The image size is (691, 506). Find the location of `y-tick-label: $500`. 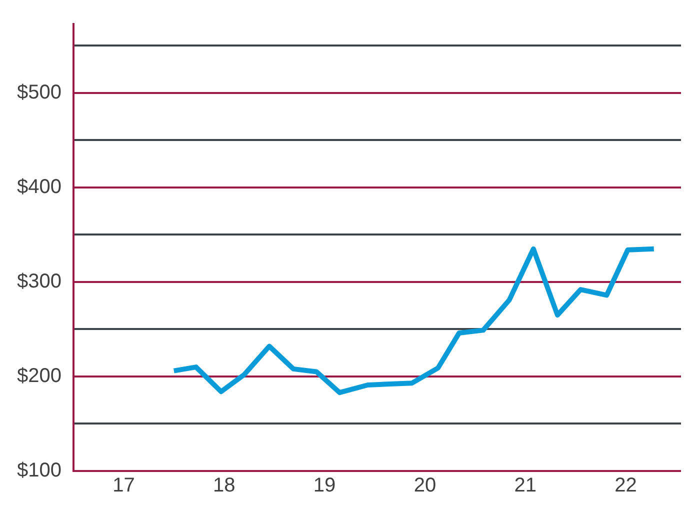

y-tick-label: $500 is located at coordinates (39, 93).